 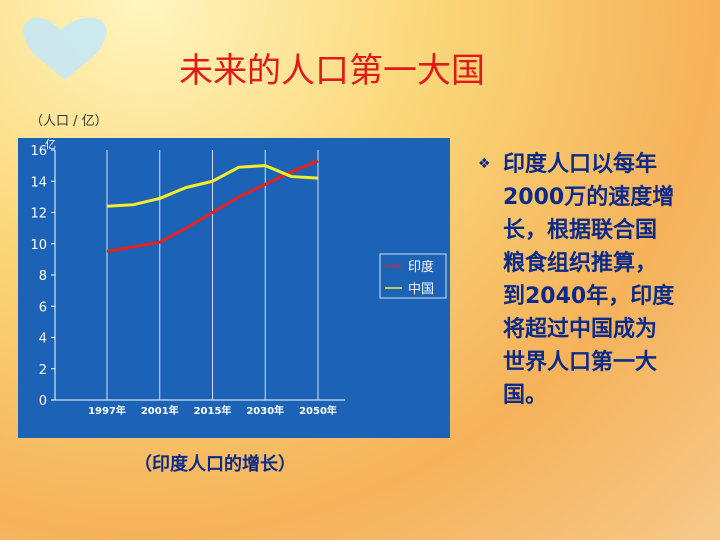 What do you see at coordinates (332, 71) in the screenshot?
I see `slide-title: 未来的人口第一大国` at bounding box center [332, 71].